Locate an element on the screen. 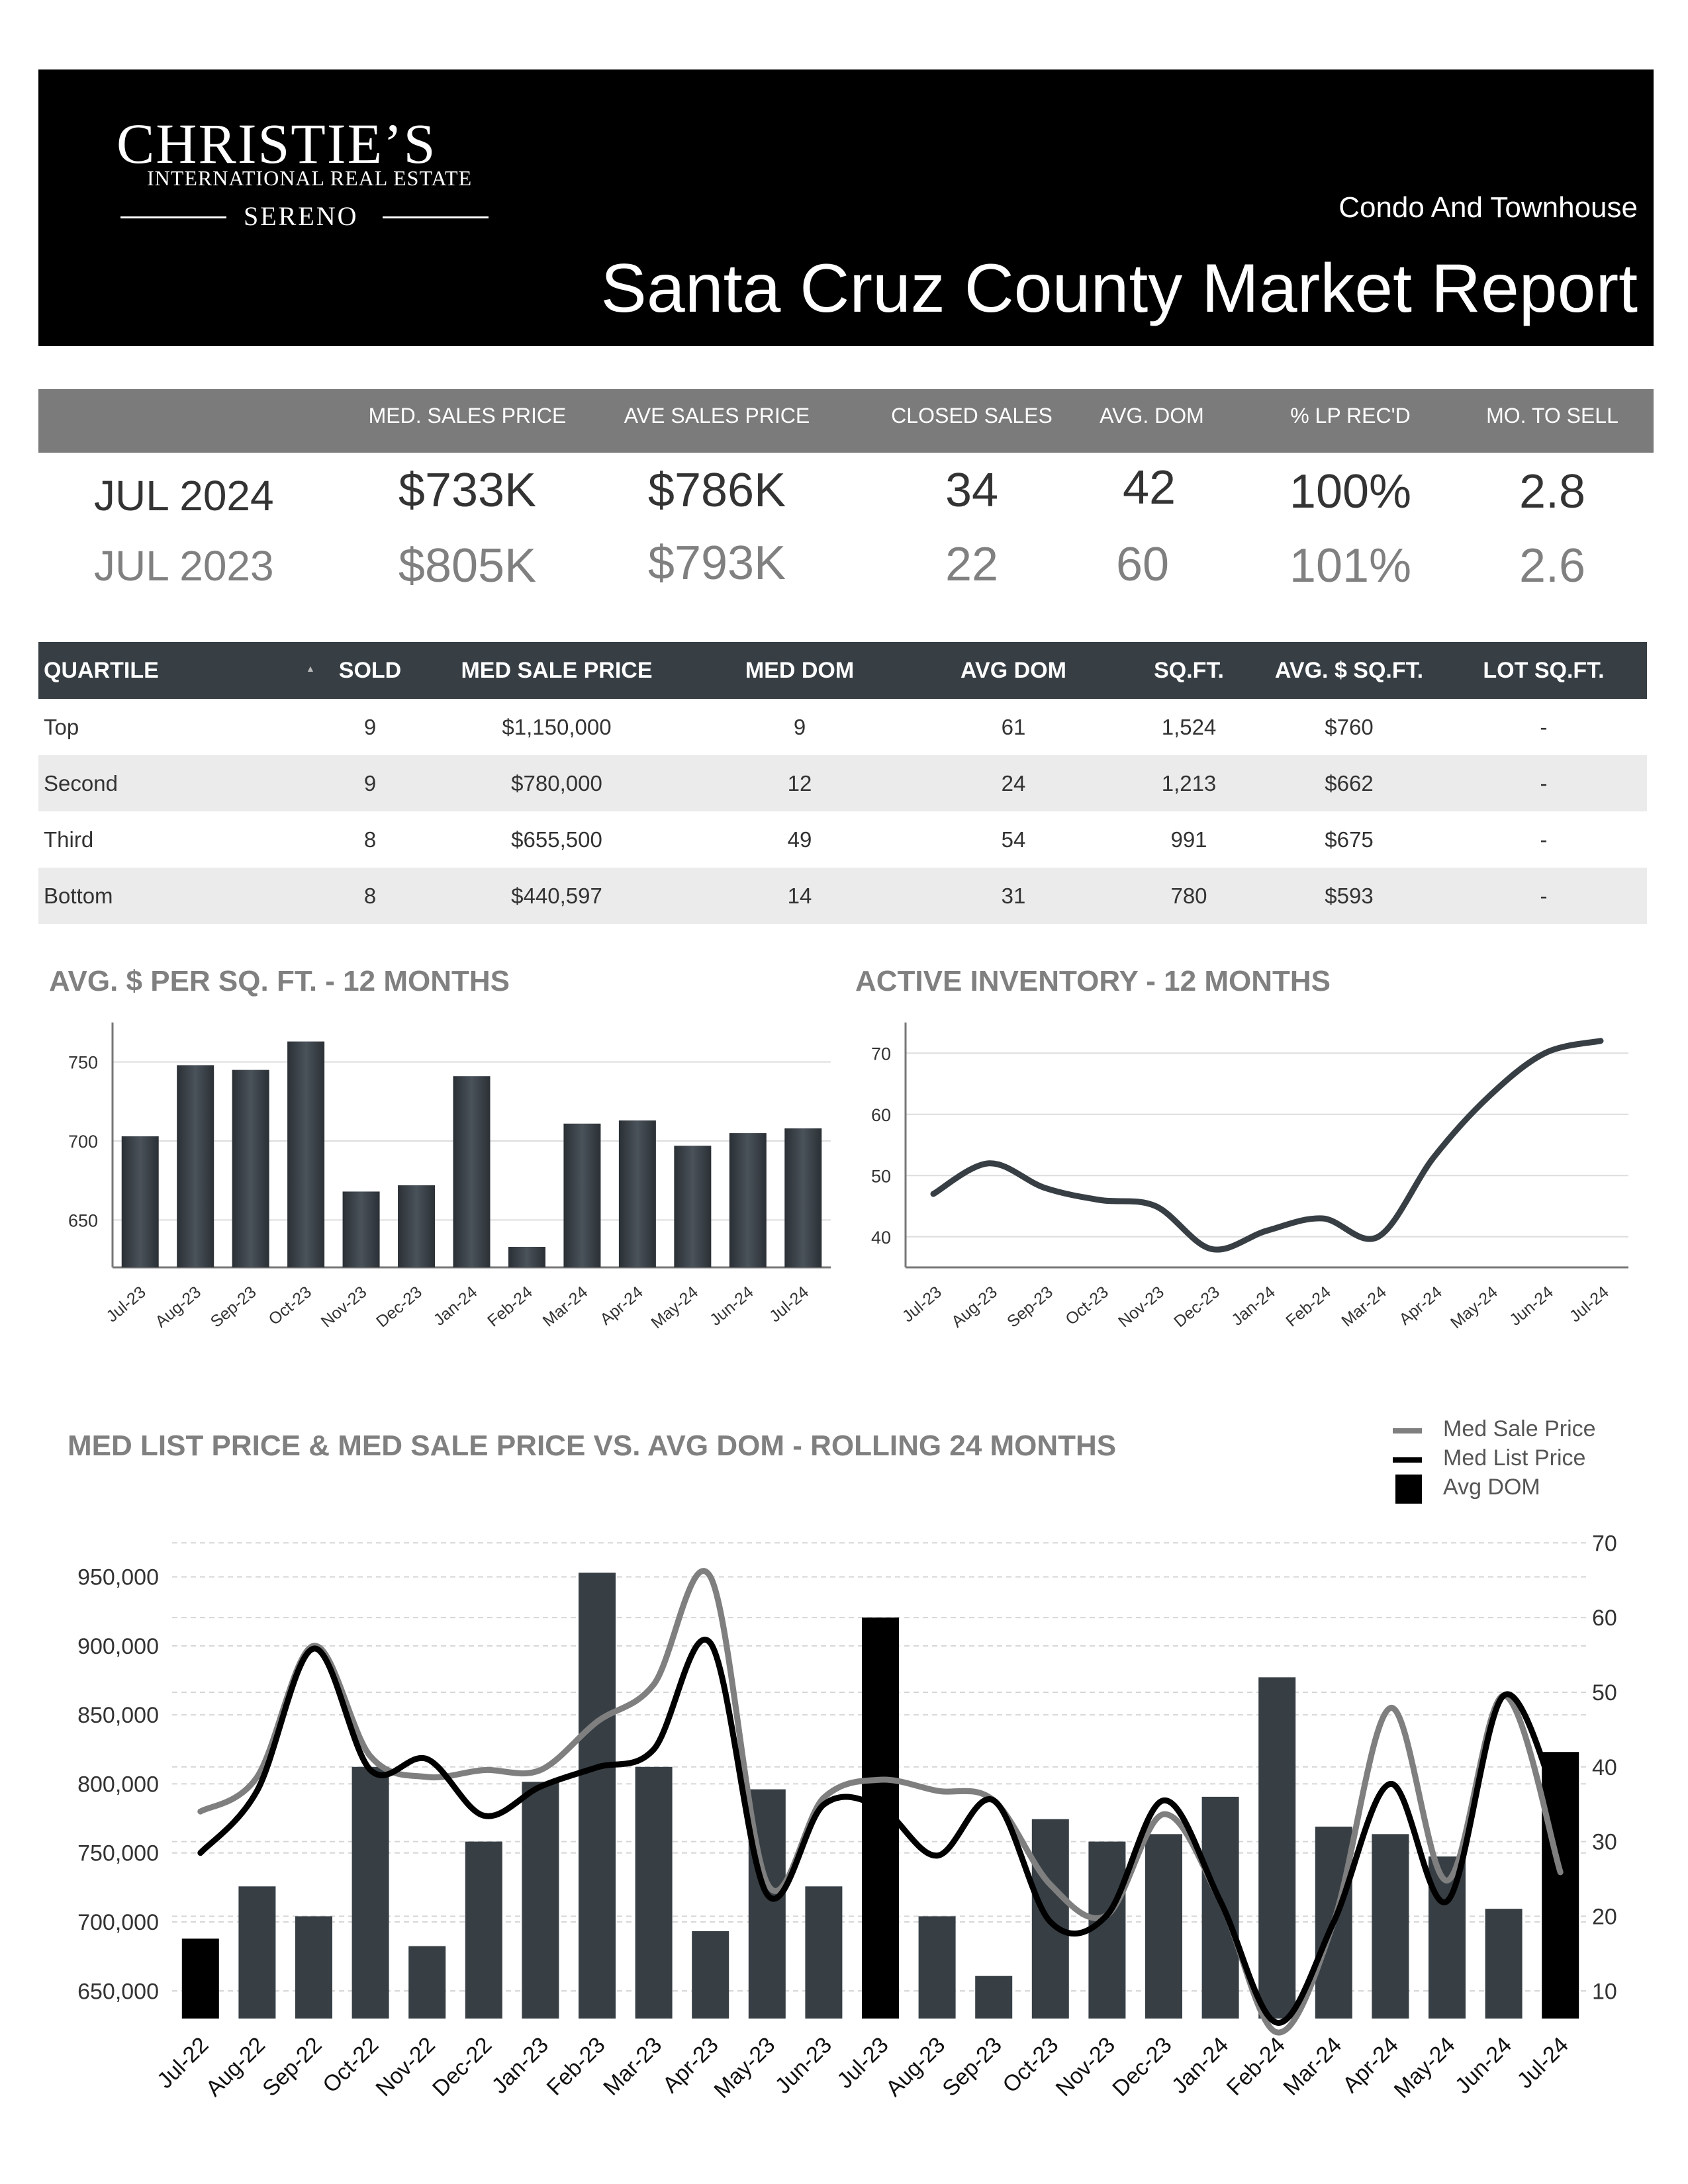  y-tick-label: 70 is located at coordinates (881, 1054).